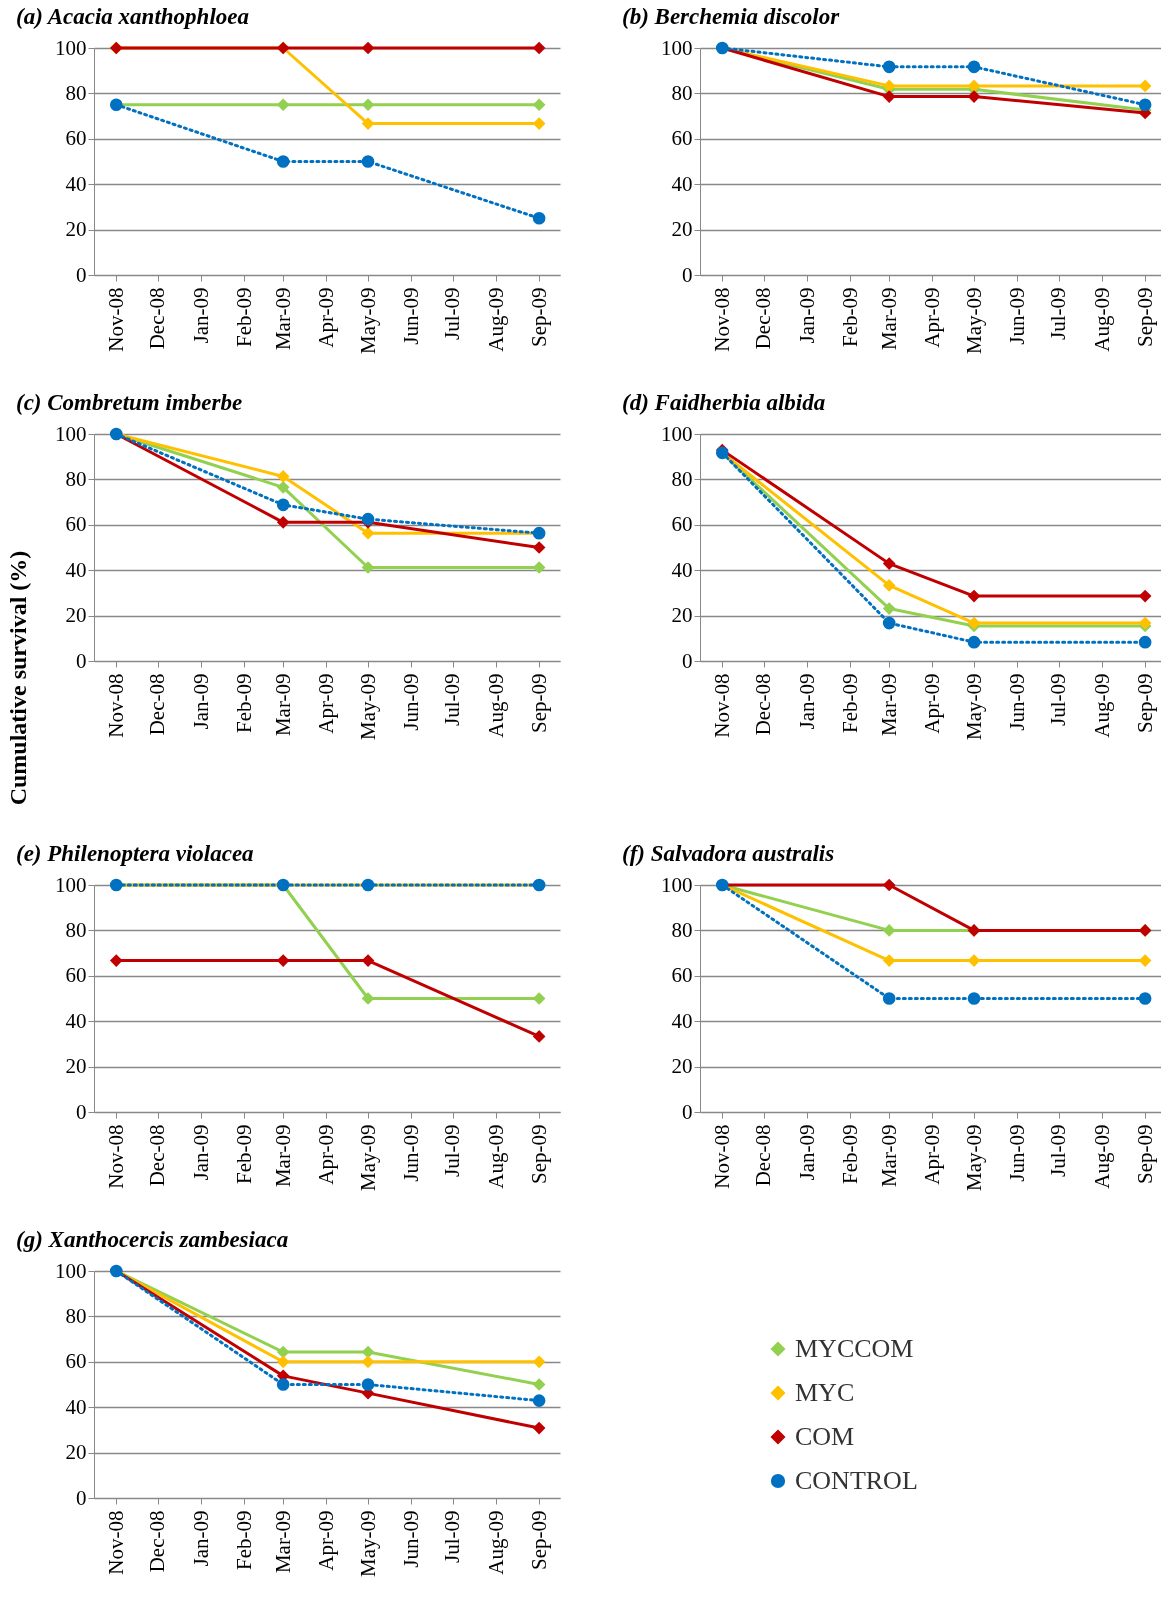 The width and height of the screenshot is (1161, 1597). I want to click on legend-label: CONTROL, so click(856, 1480).